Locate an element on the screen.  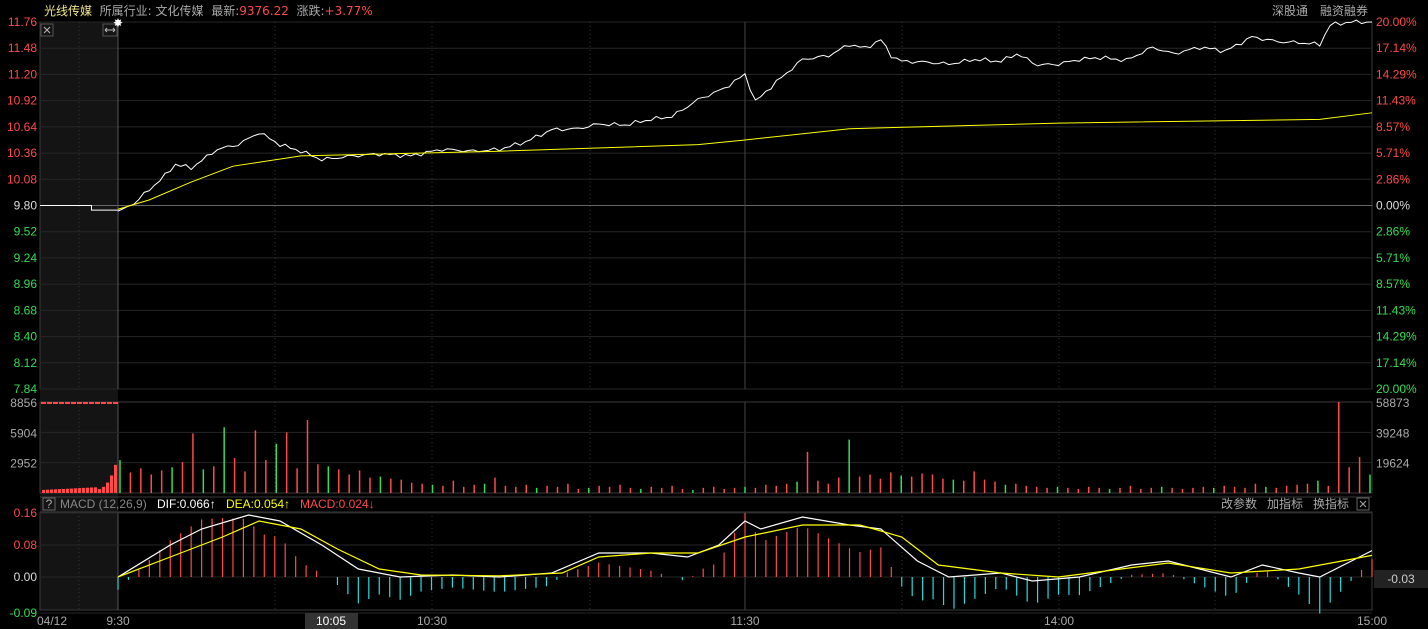
dif-label: DIF:0.066↑ is located at coordinates (186, 504).